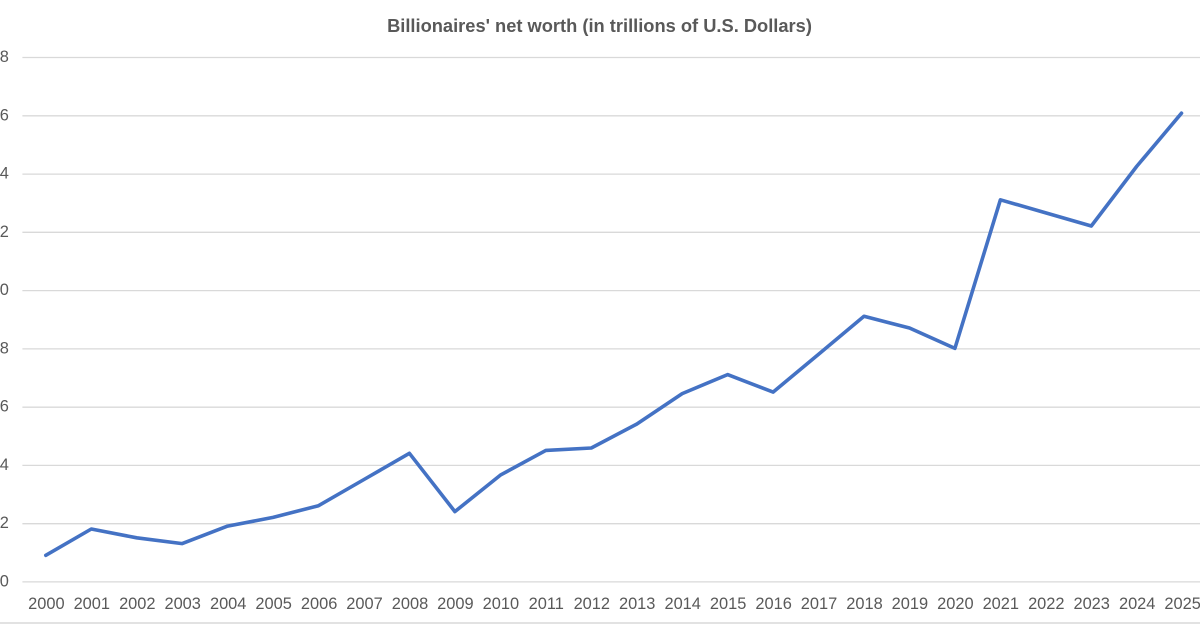 The image size is (1200, 624). Describe the element at coordinates (4, 115) in the screenshot. I see `svg-text: 16` at that location.